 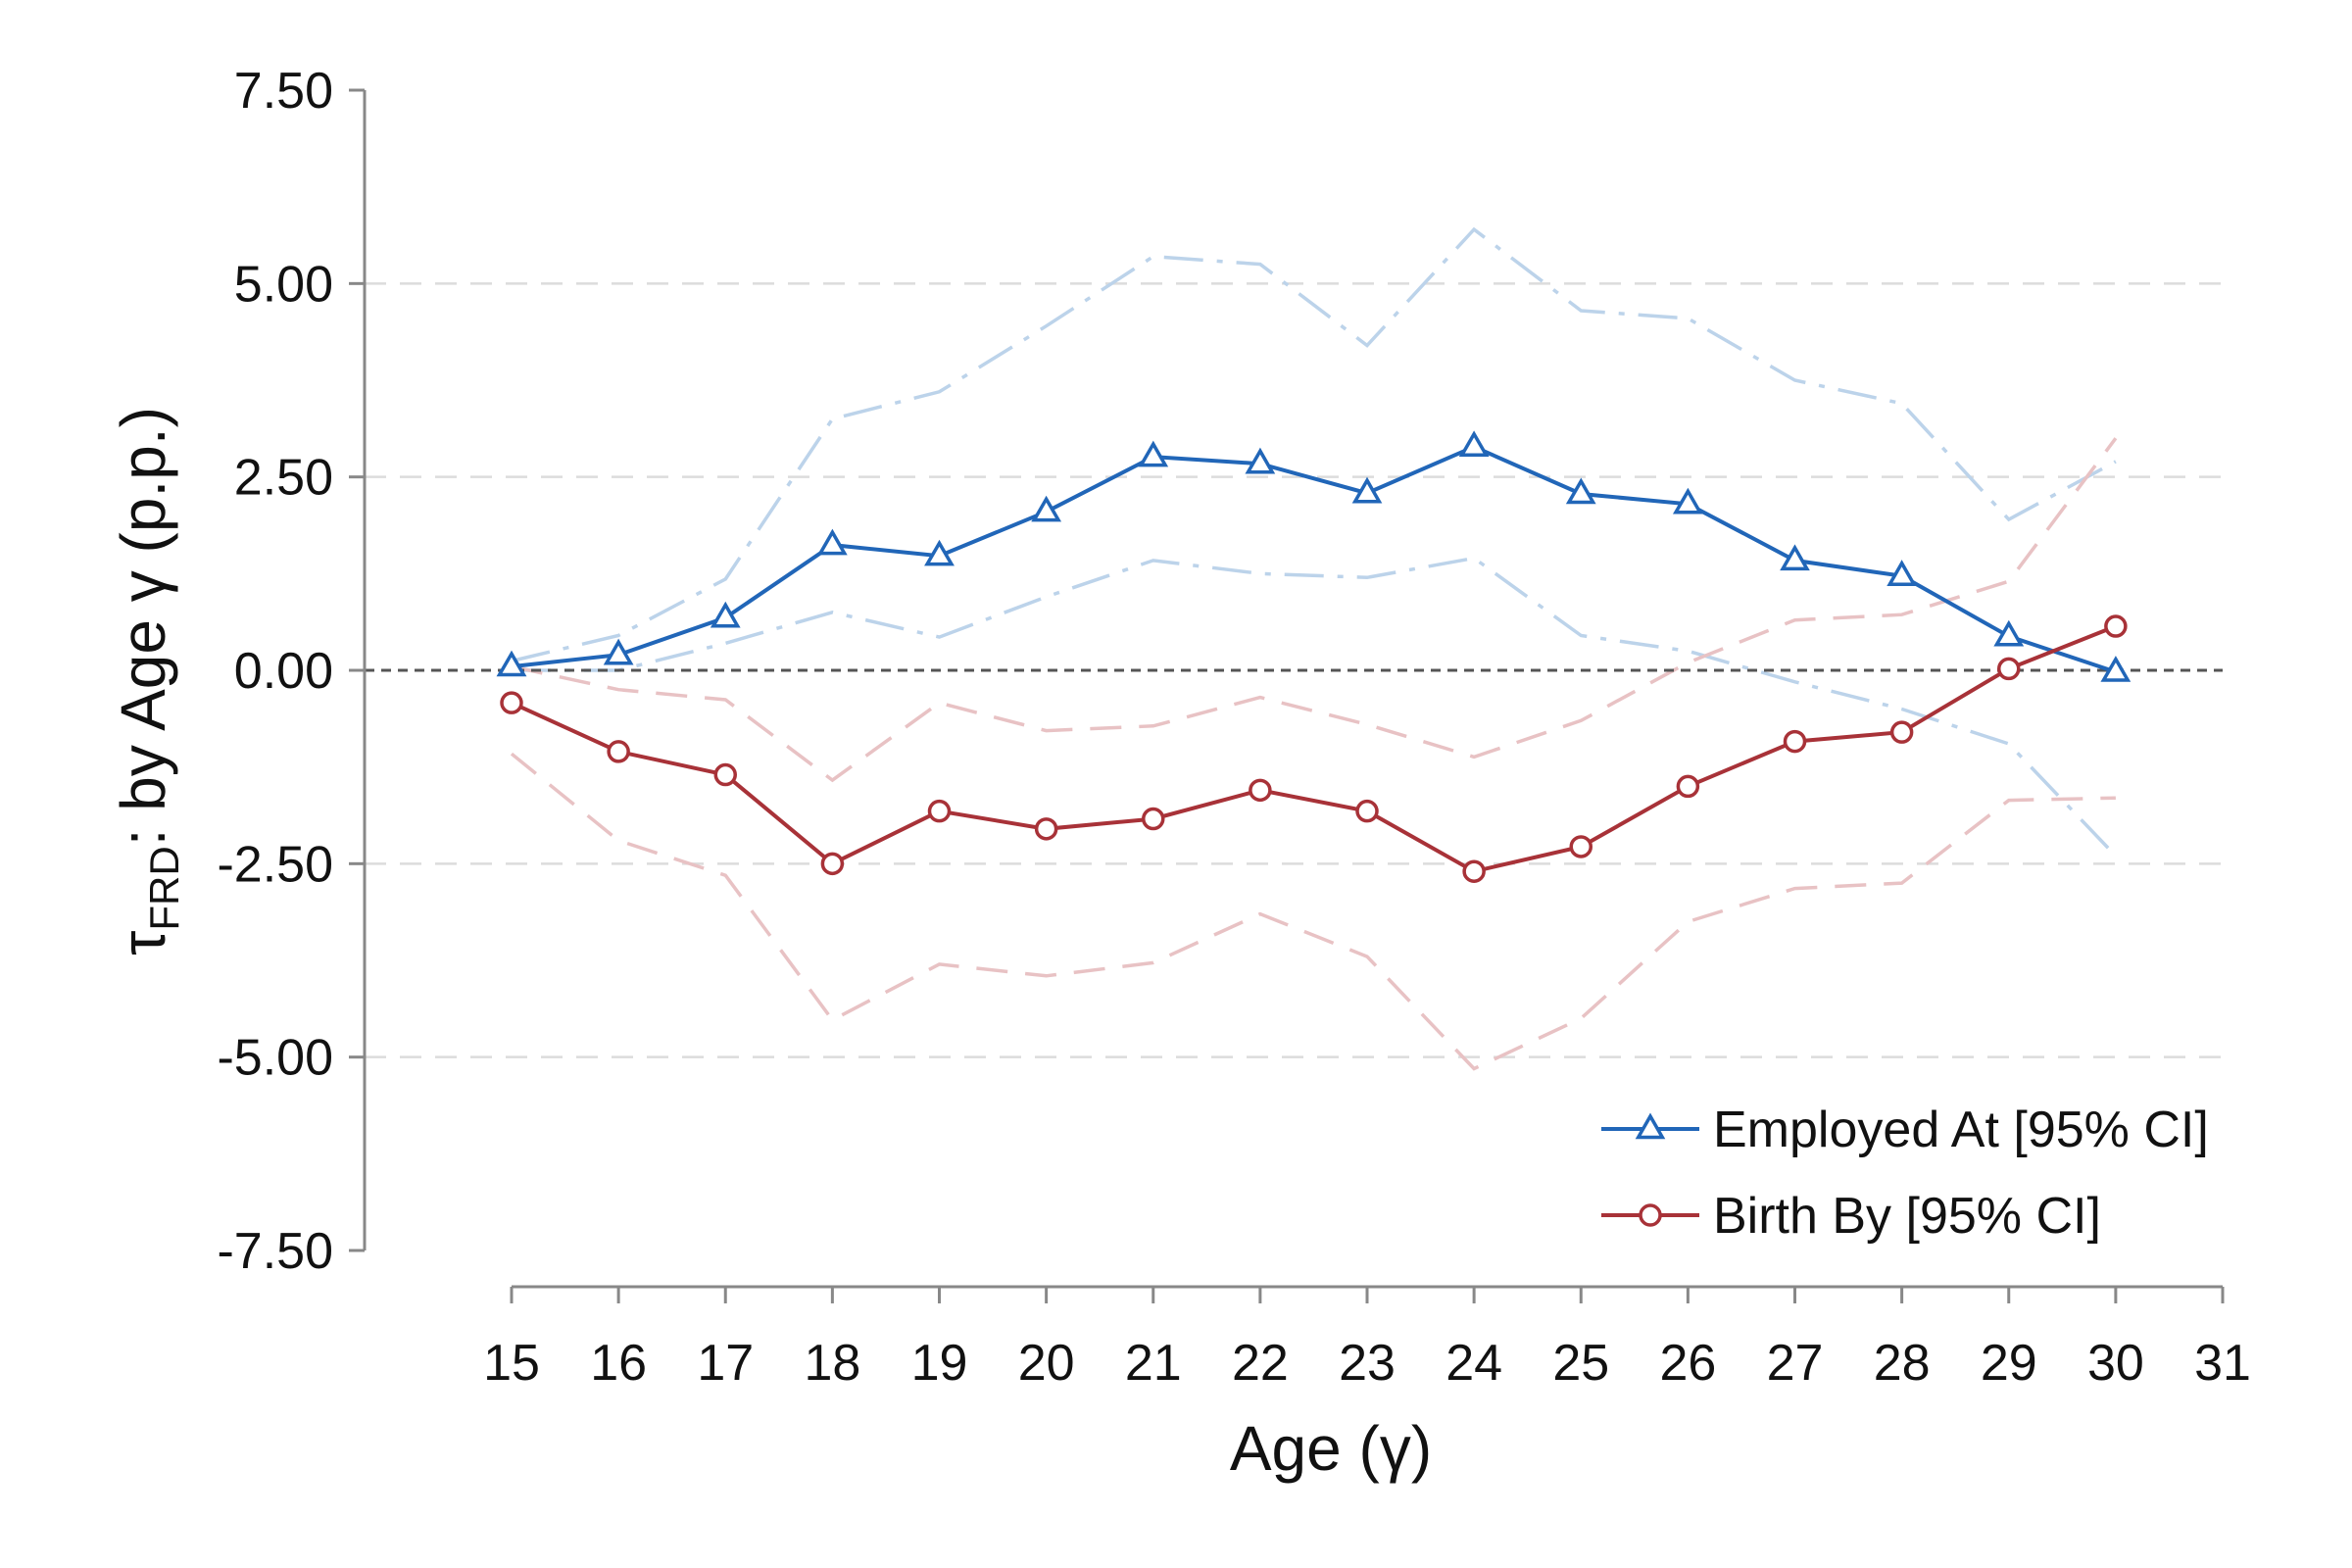 I want to click on legend: Employed At [95% CI] Birth By [95% CI], so click(x=1905, y=1173).